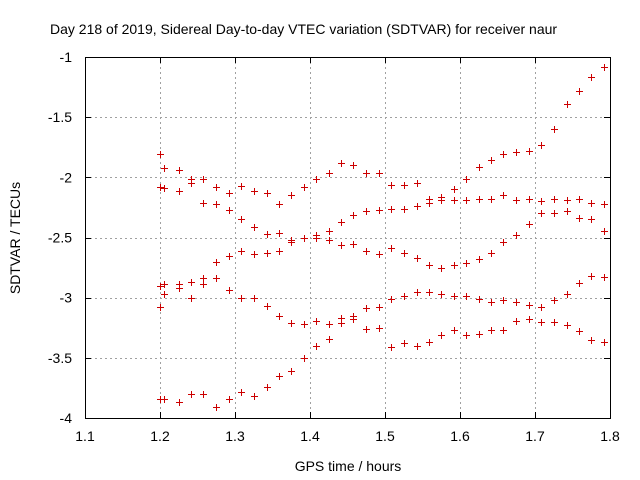 Image resolution: width=640 pixels, height=480 pixels. Describe the element at coordinates (66, 57) in the screenshot. I see `y-tick-label: -1` at that location.